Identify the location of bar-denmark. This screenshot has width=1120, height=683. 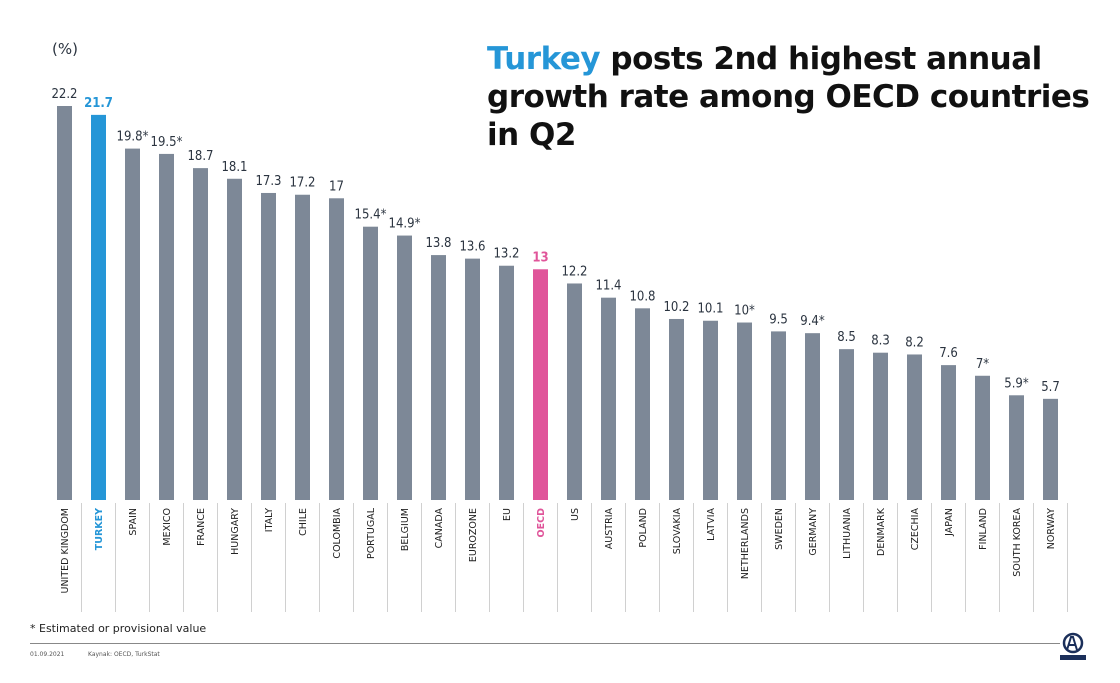
(880, 426).